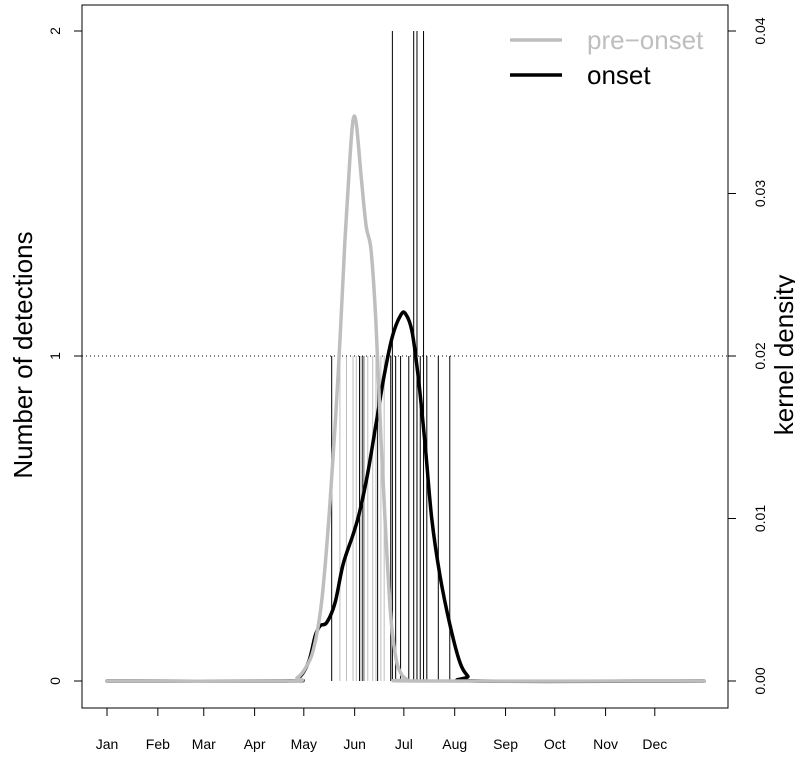  Describe the element at coordinates (55, 356) in the screenshot. I see `y-left-tick-label: 1` at that location.